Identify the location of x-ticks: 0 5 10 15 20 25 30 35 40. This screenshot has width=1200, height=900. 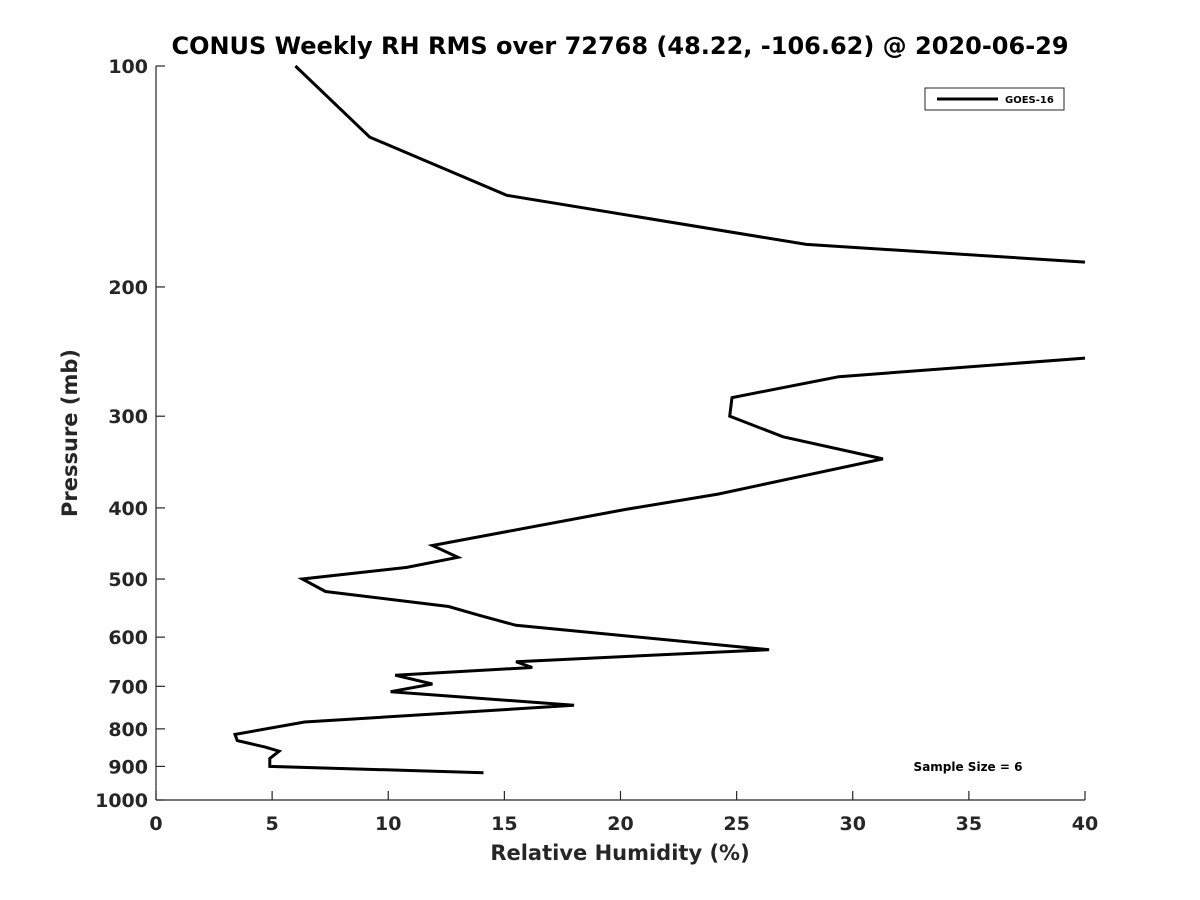
(623, 813).